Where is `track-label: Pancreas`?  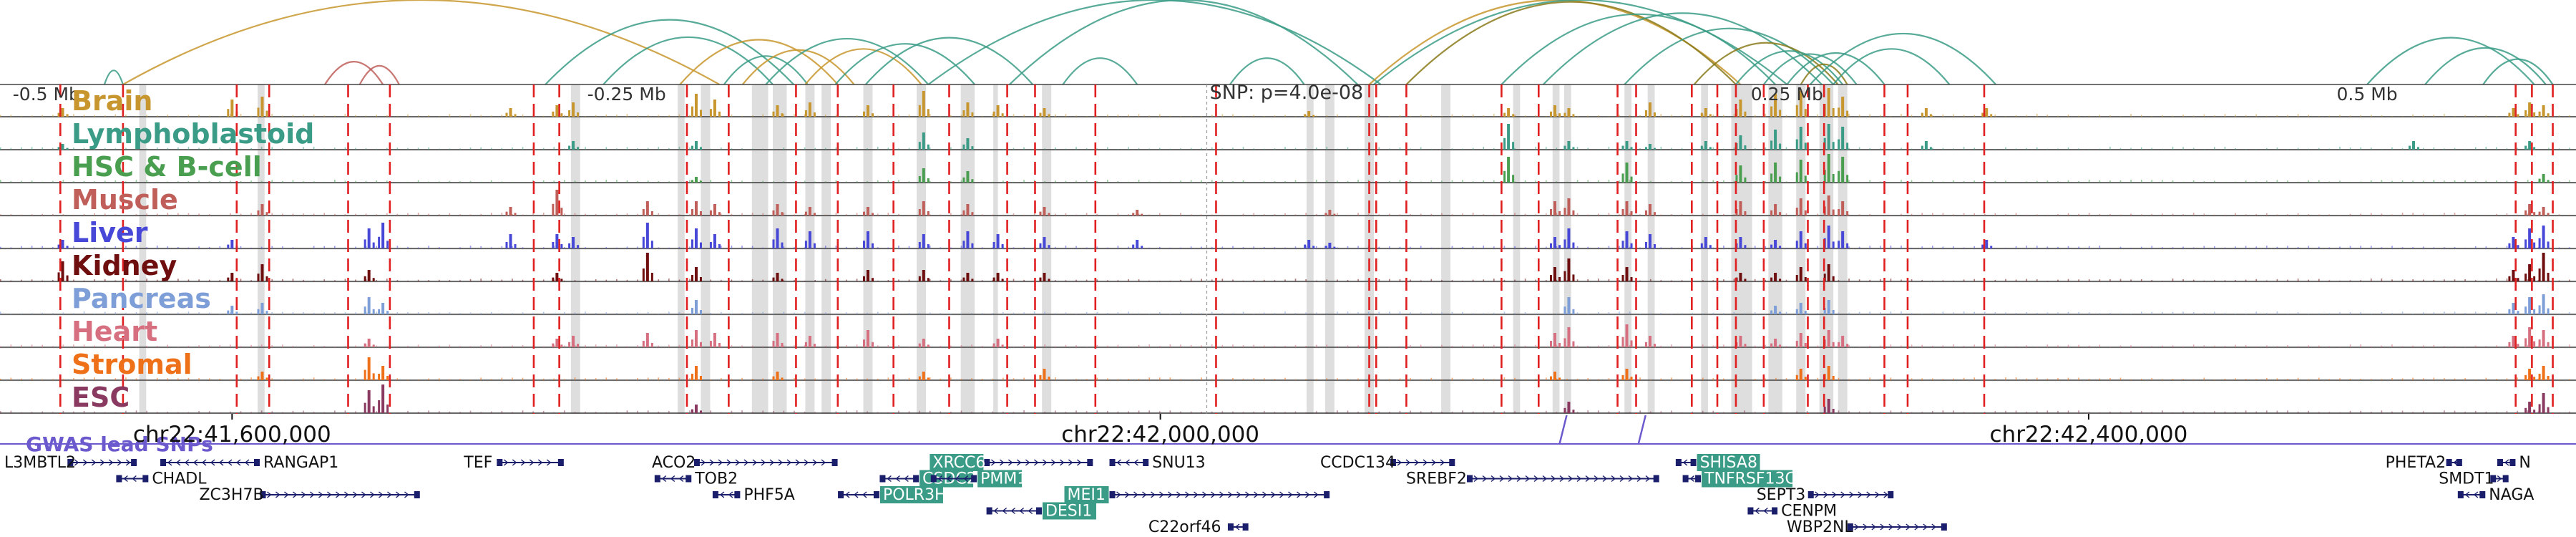 track-label: Pancreas is located at coordinates (141, 298).